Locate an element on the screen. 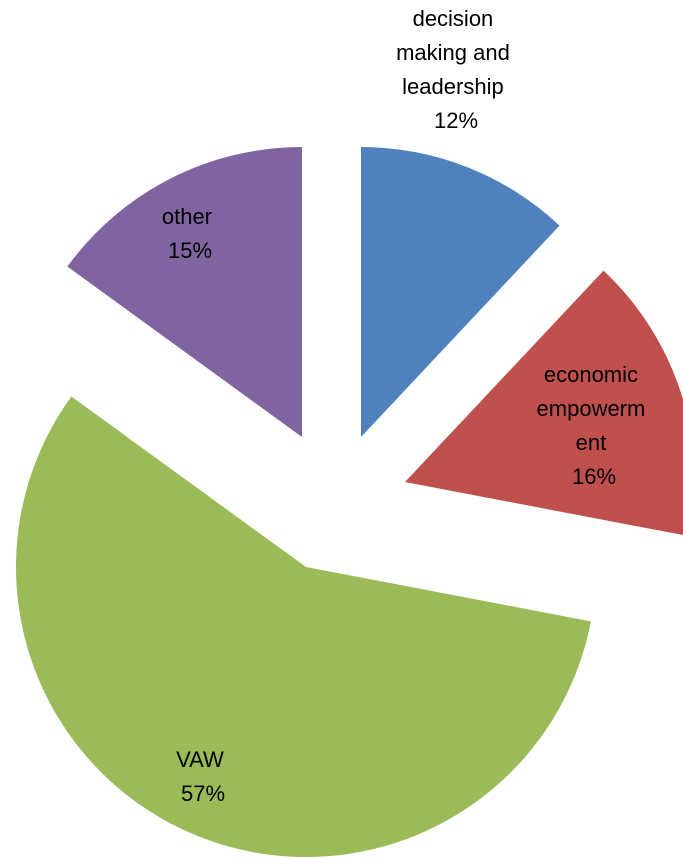 Image resolution: width=683 pixels, height=859 pixels. slice-label-line: other is located at coordinates (187, 216).